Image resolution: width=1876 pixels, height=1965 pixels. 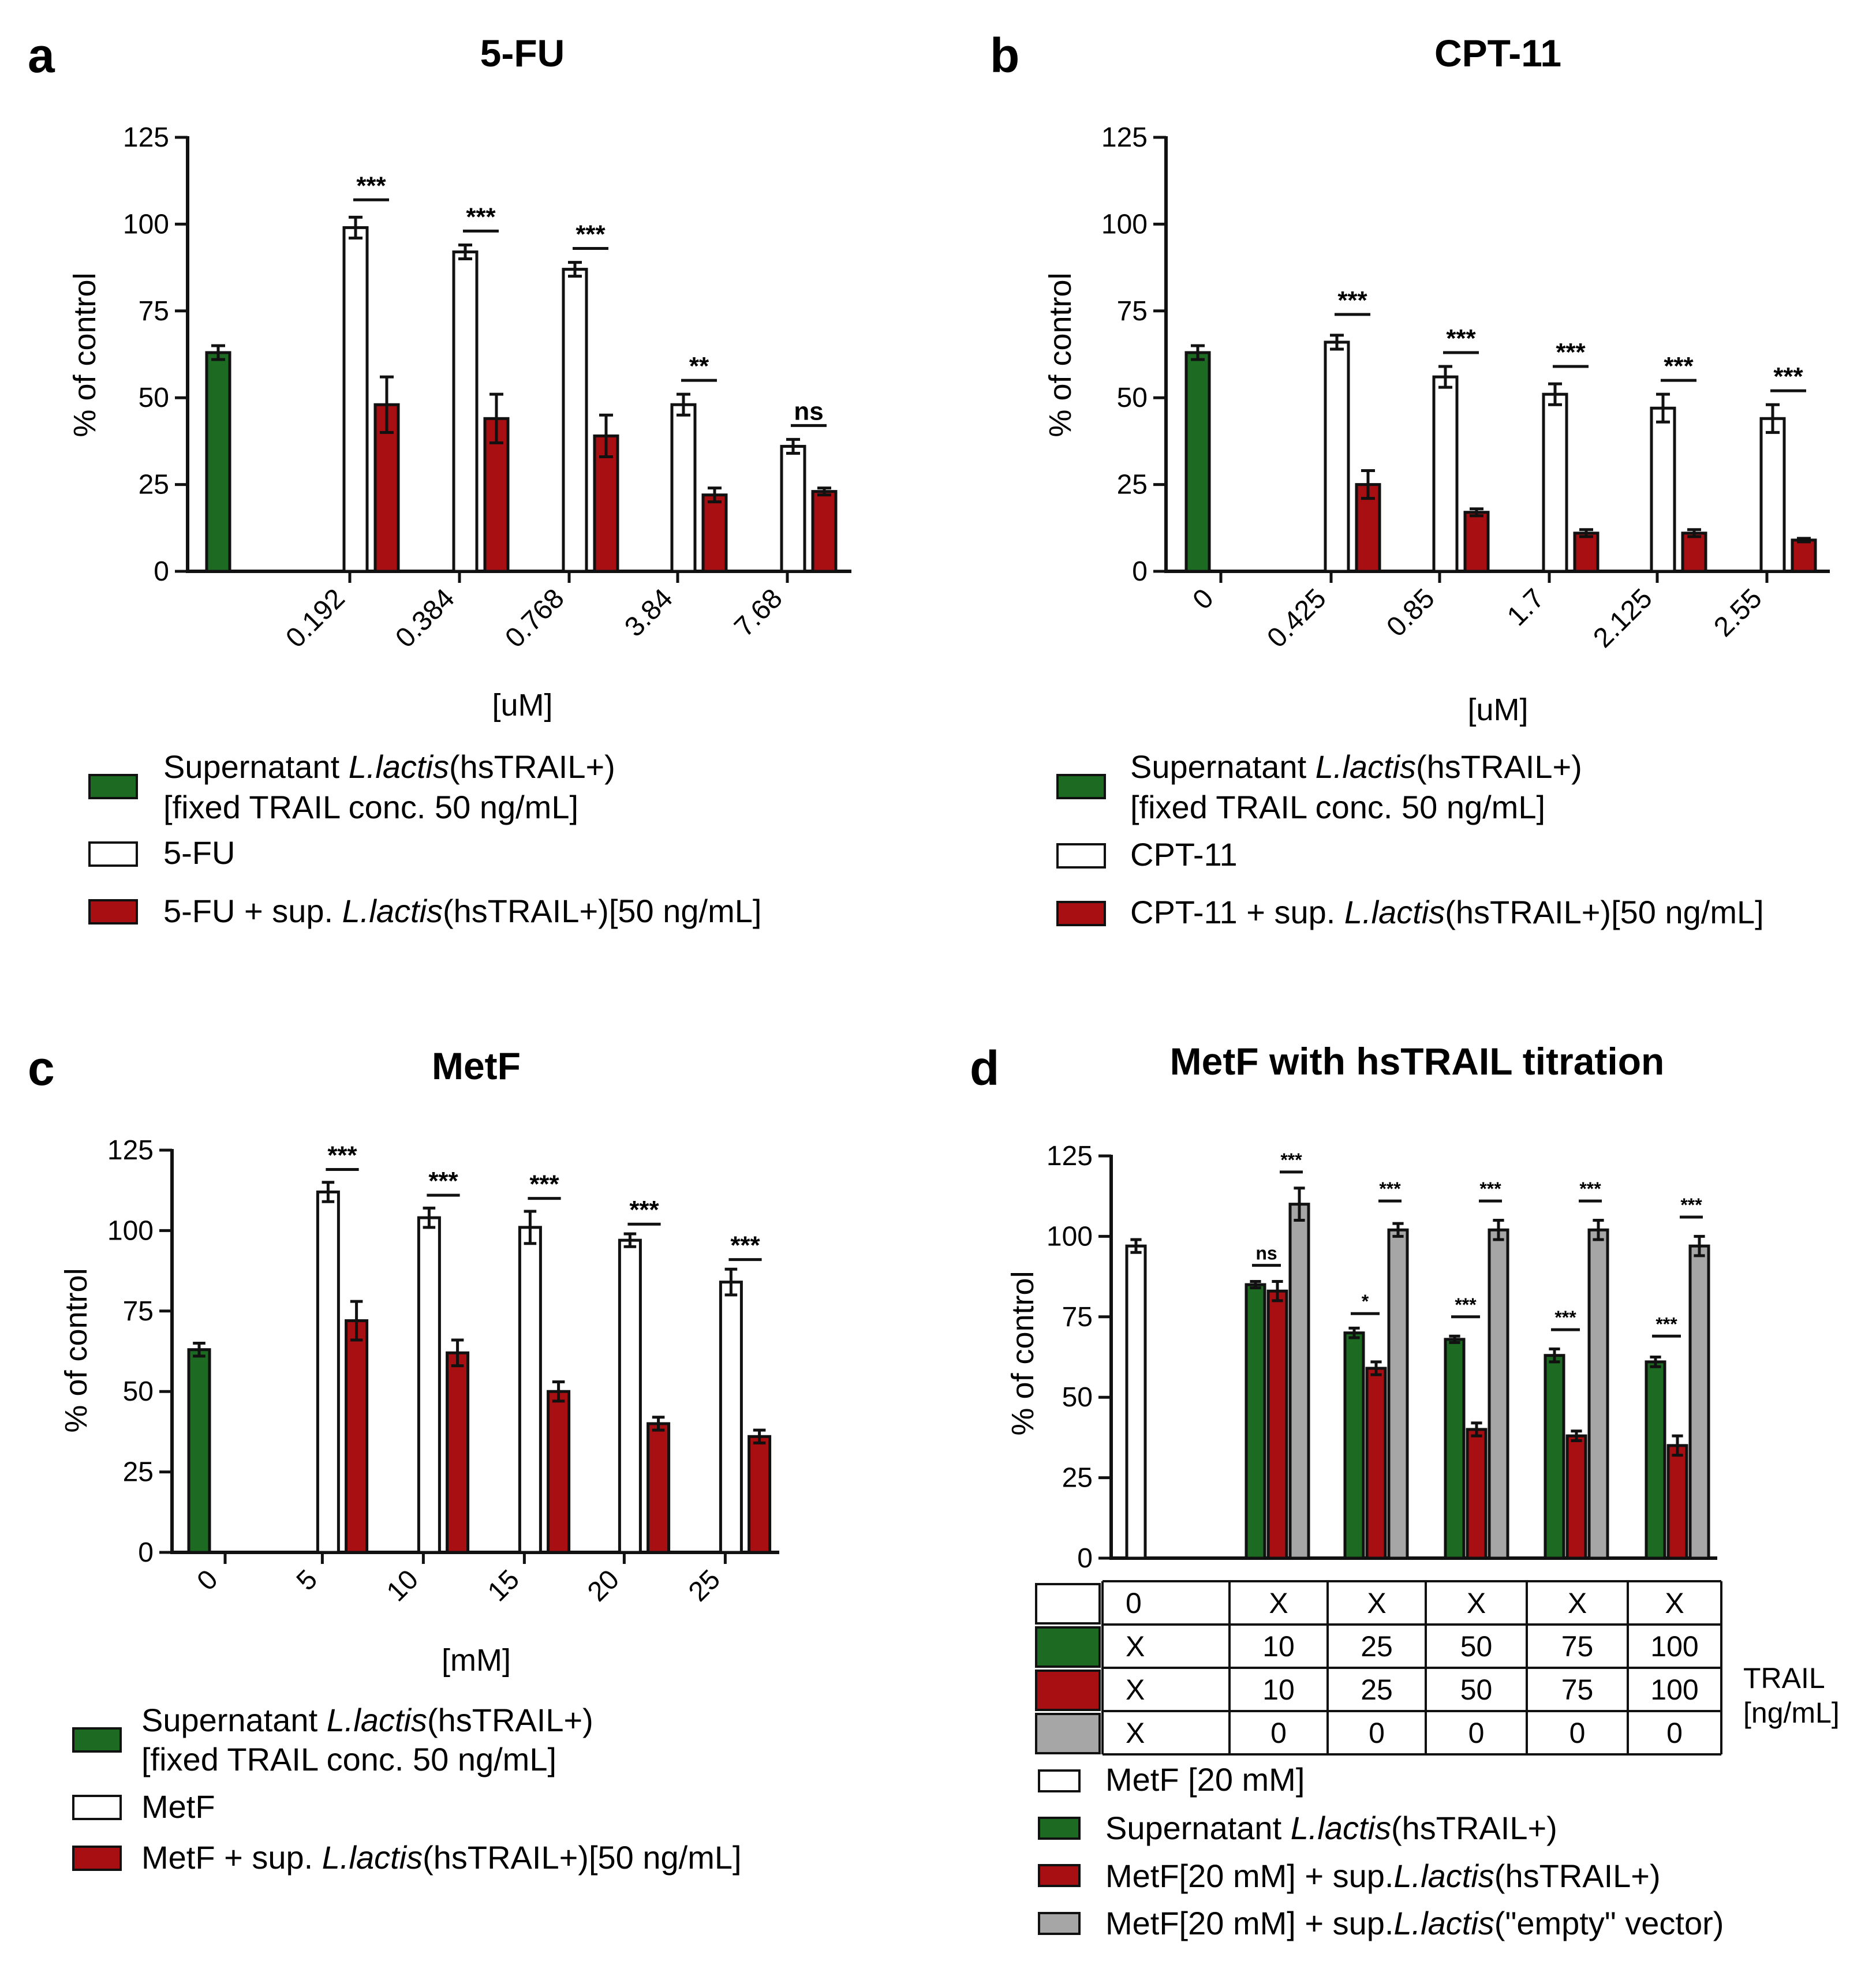 What do you see at coordinates (1184, 855) in the screenshot?
I see `legend-label-drug-b: CPT-11` at bounding box center [1184, 855].